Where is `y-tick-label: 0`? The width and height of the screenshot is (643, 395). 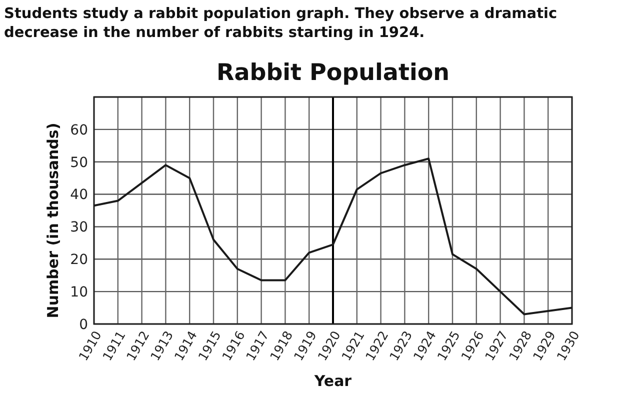 y-tick-label: 0 is located at coordinates (83, 324).